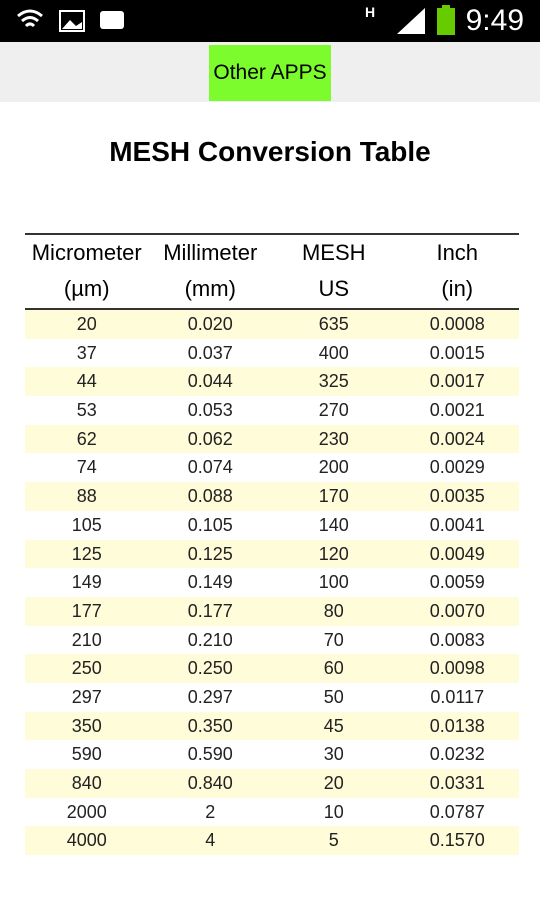 The height and width of the screenshot is (900, 540). What do you see at coordinates (272, 697) in the screenshot?
I see `table-row: 297 0.297 50 0.0117` at bounding box center [272, 697].